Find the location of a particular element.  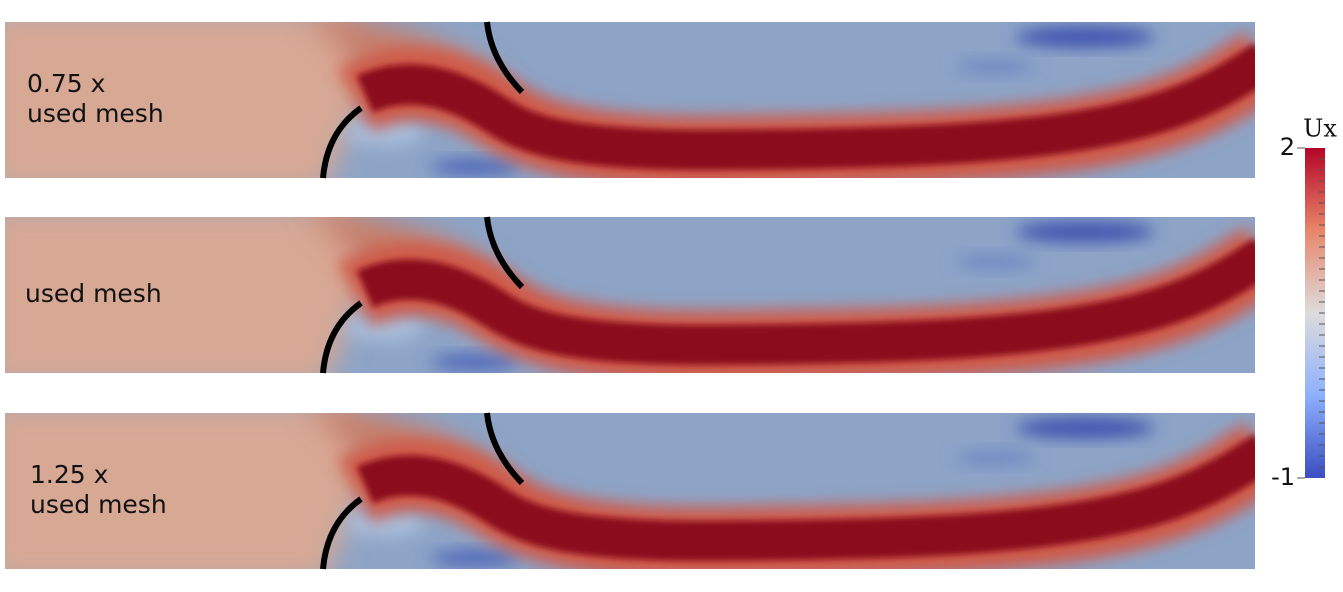

colorbar is located at coordinates (1315, 313).